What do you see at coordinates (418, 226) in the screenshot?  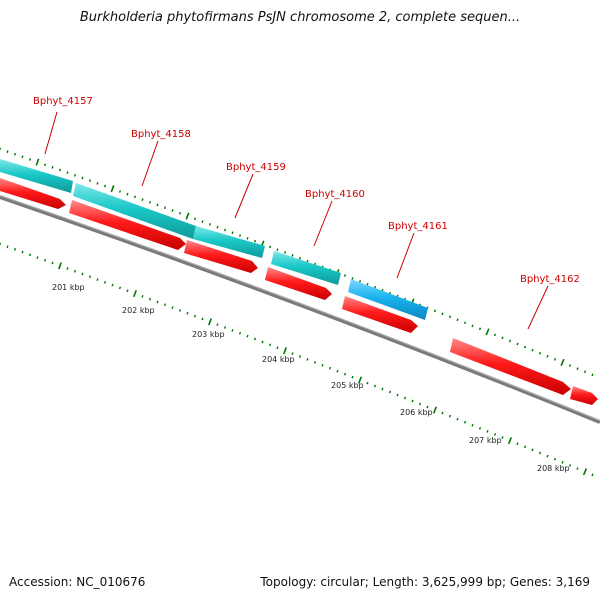 I see `gene-label: Bphyt_4161` at bounding box center [418, 226].